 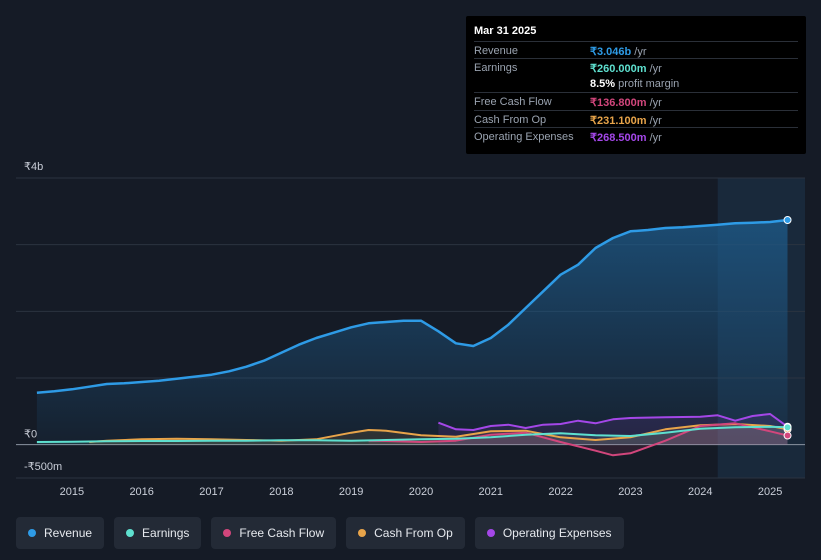 I want to click on revenue-dot-icon, so click(x=32, y=533).